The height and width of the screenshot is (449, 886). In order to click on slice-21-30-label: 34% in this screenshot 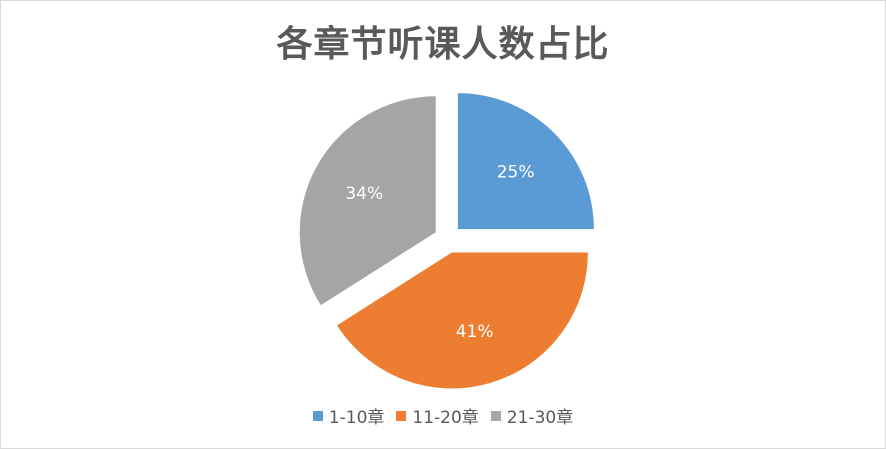, I will do `click(364, 194)`.